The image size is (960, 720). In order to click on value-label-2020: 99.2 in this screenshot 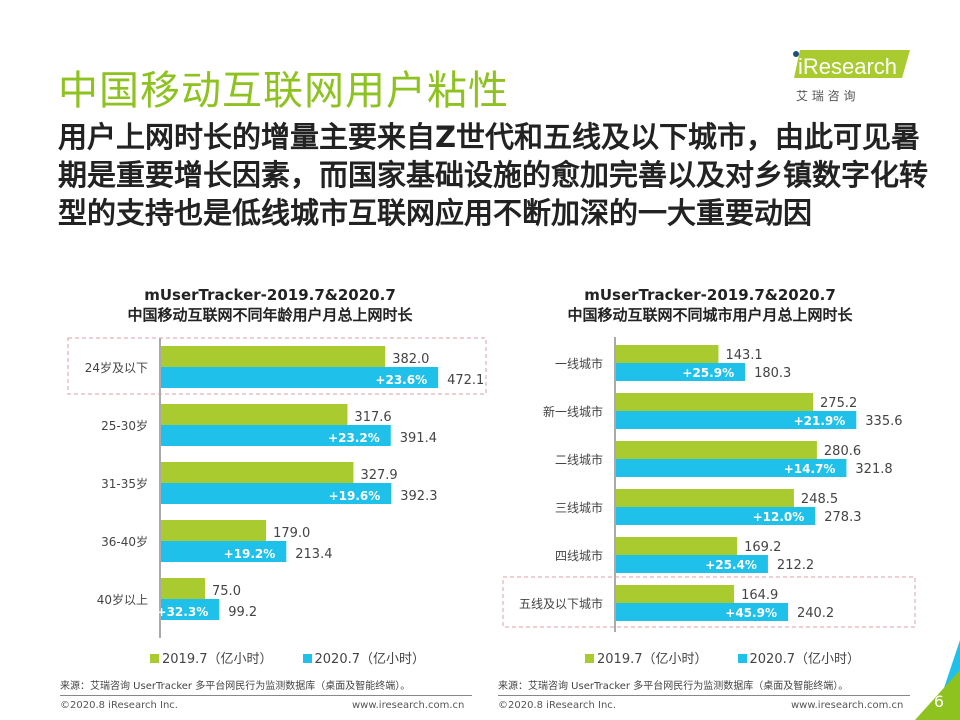, I will do `click(242, 612)`.